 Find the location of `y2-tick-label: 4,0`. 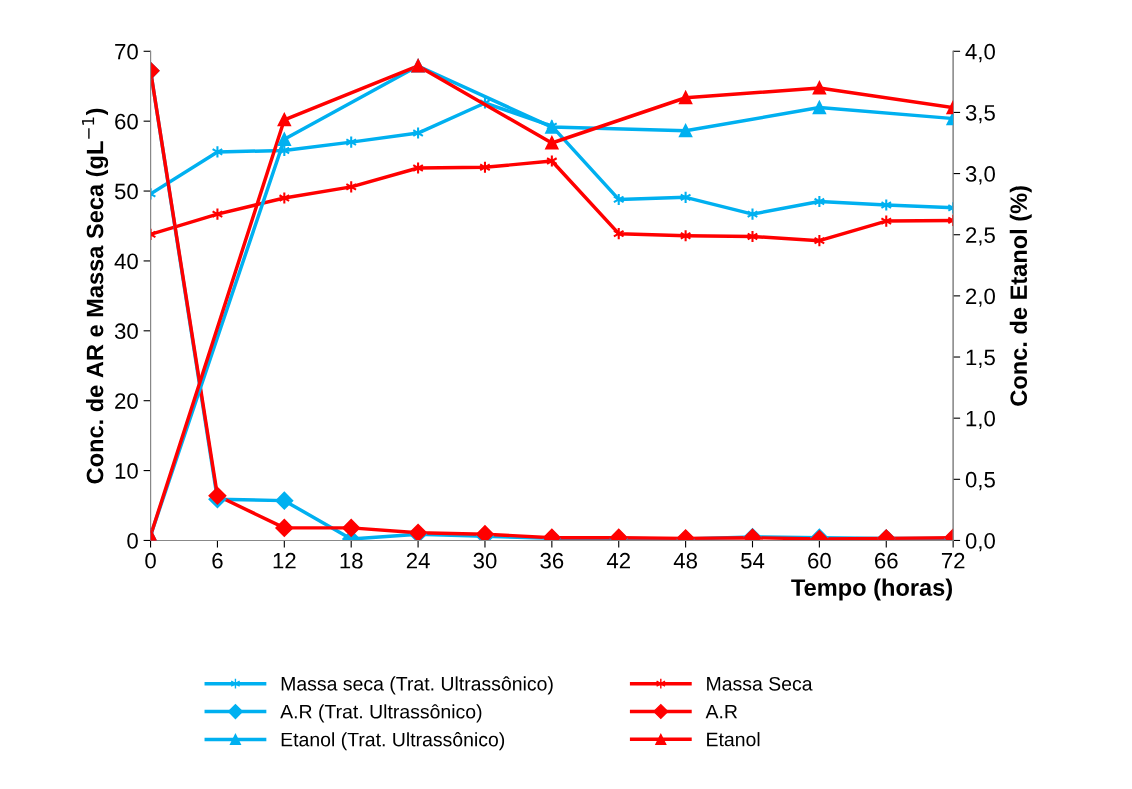

y2-tick-label: 4,0 is located at coordinates (980, 53).